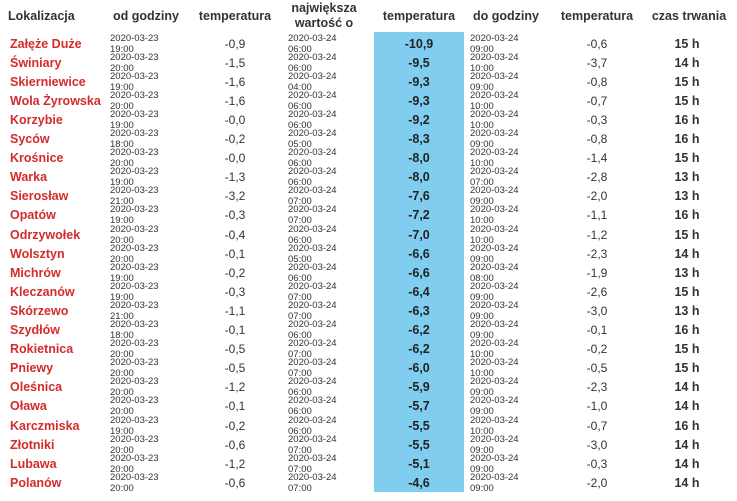 This screenshot has height=501, width=737. Describe the element at coordinates (235, 444) in the screenshot. I see `temperature-start-cell: -0,6` at that location.